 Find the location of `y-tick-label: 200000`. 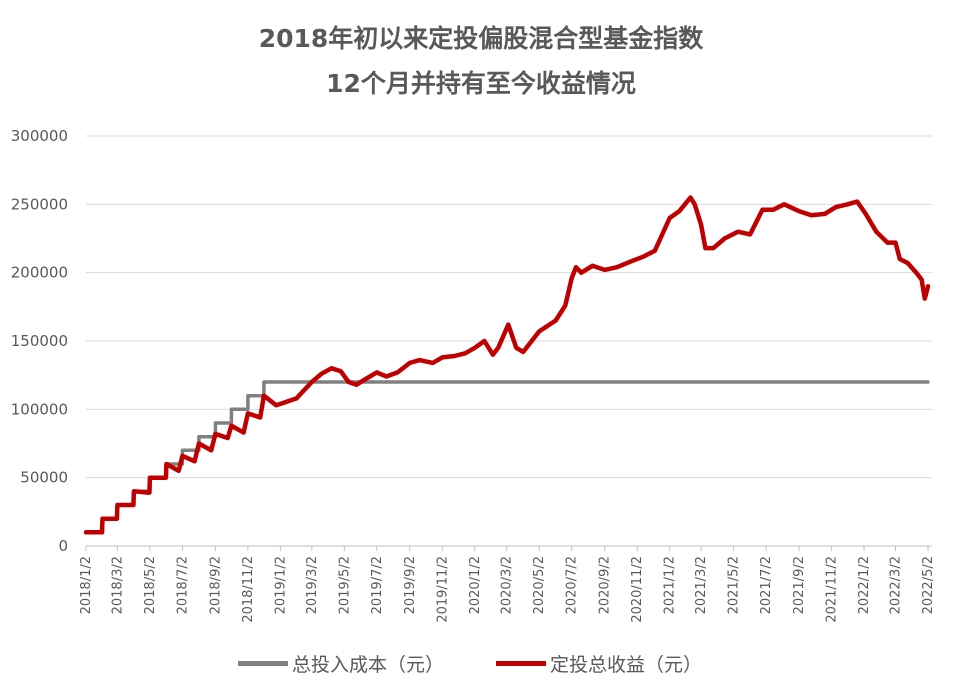

y-tick-label: 200000 is located at coordinates (39, 273).